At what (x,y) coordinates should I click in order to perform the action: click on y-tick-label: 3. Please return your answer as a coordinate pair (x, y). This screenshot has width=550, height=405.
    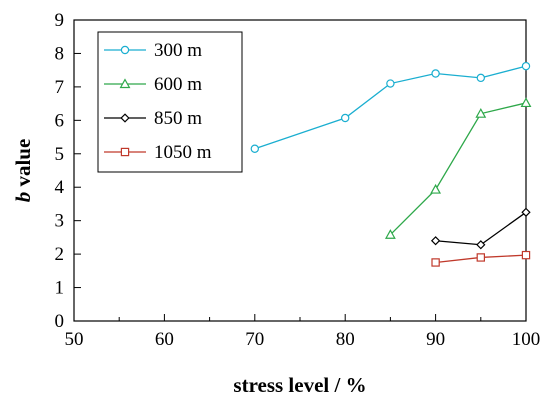
    Looking at the image, I should click on (60, 221).